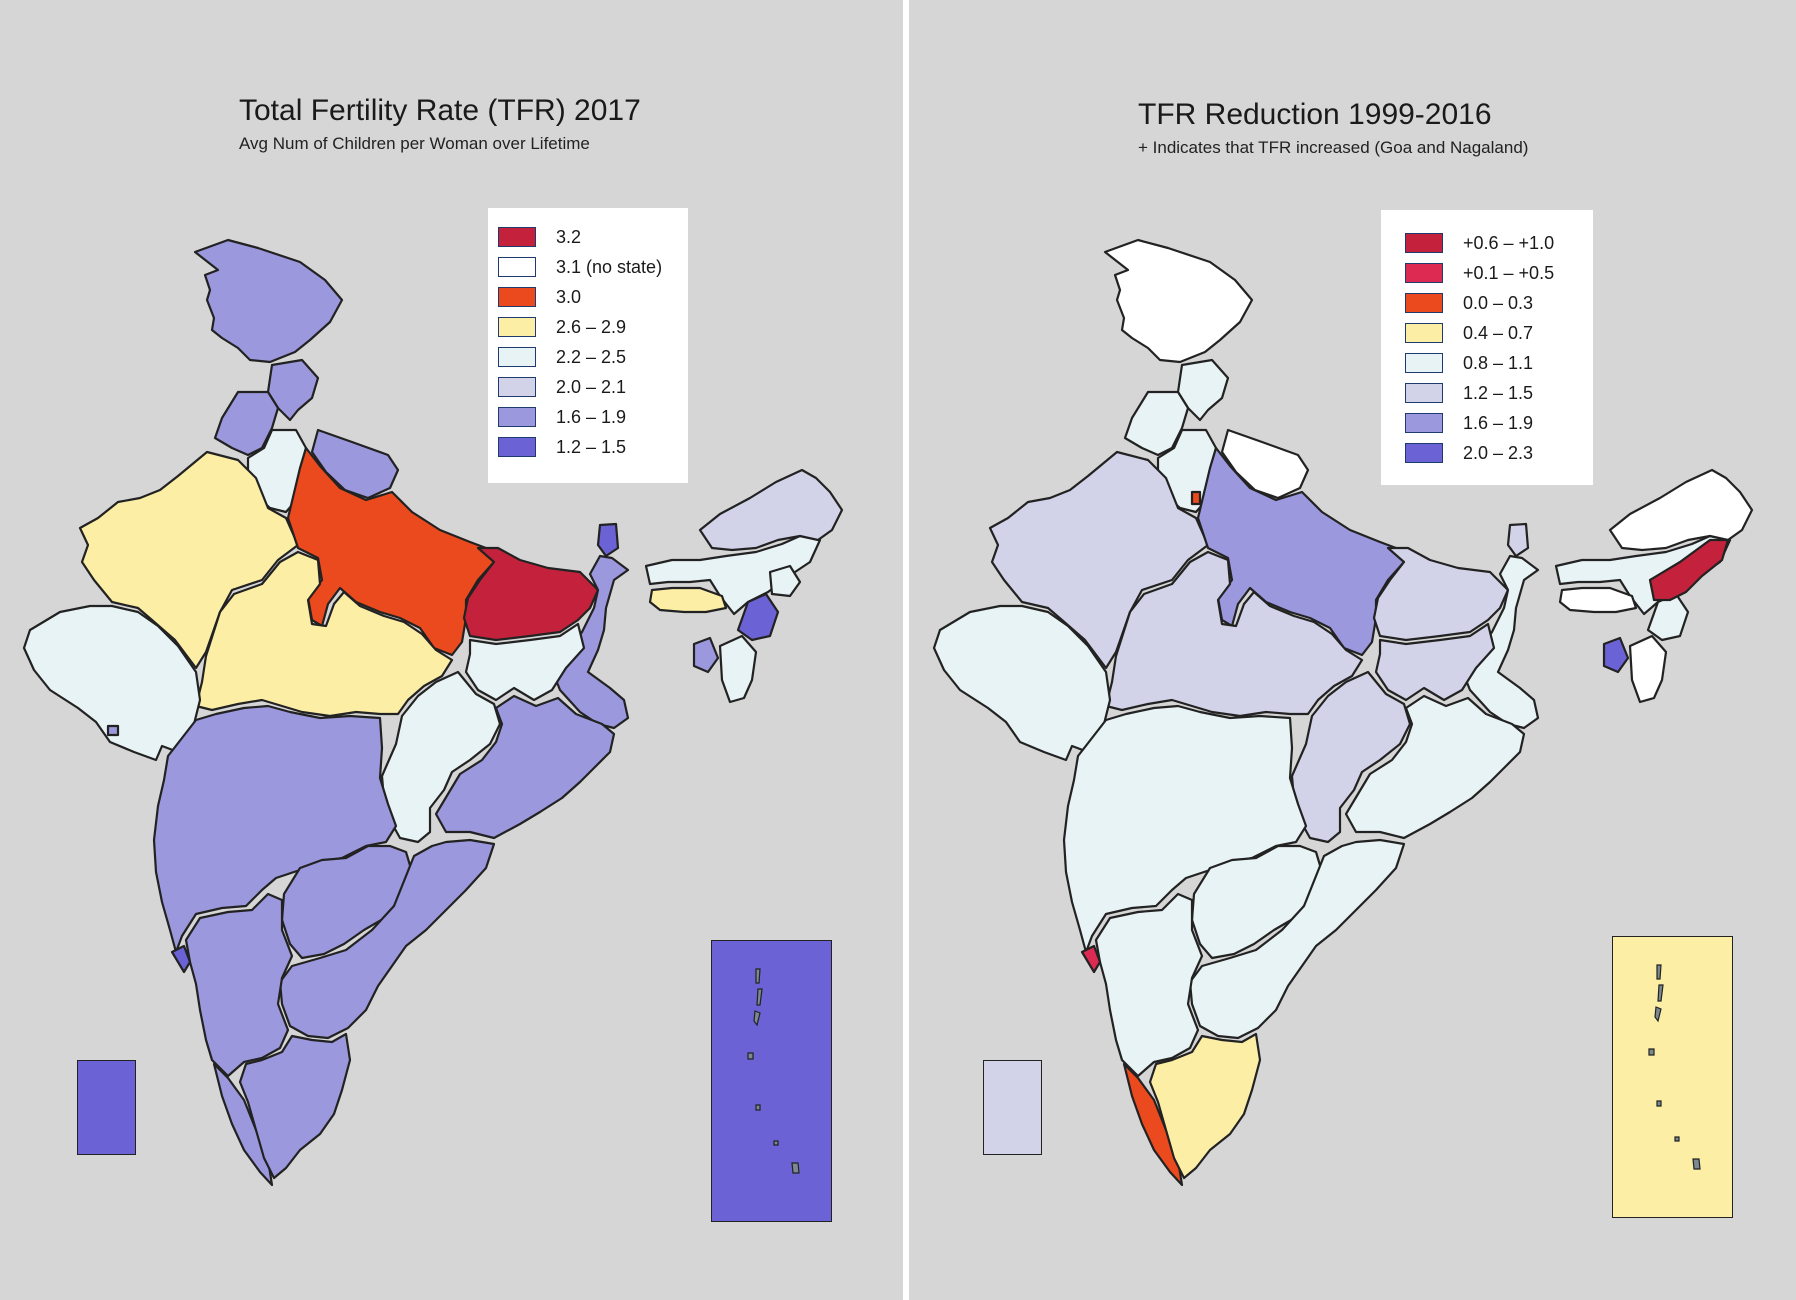 The image size is (1796, 1300). What do you see at coordinates (569, 296) in the screenshot?
I see `legend-label: 3.0` at bounding box center [569, 296].